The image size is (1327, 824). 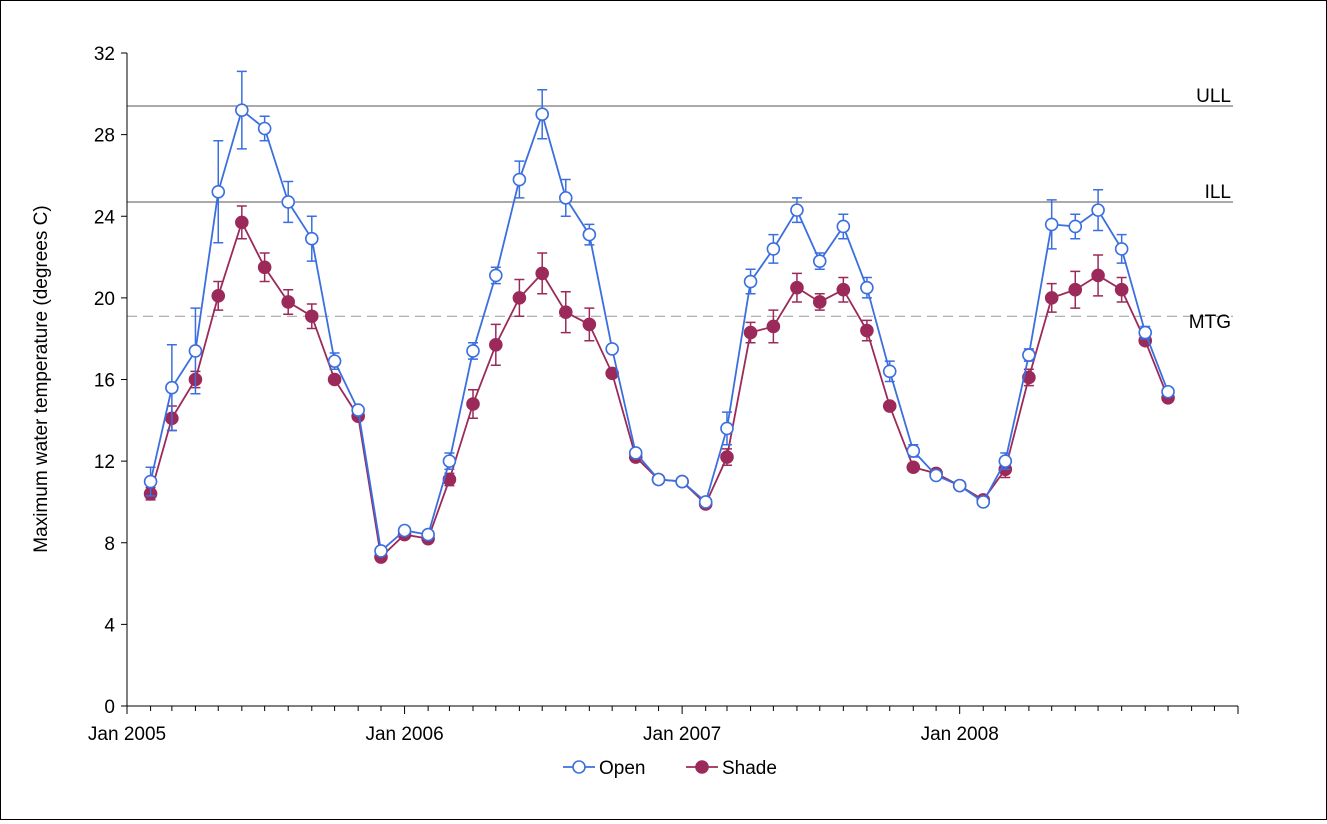 I want to click on y-ticks: 0 4 8 12 16 20 24 28 32, so click(x=110, y=381).